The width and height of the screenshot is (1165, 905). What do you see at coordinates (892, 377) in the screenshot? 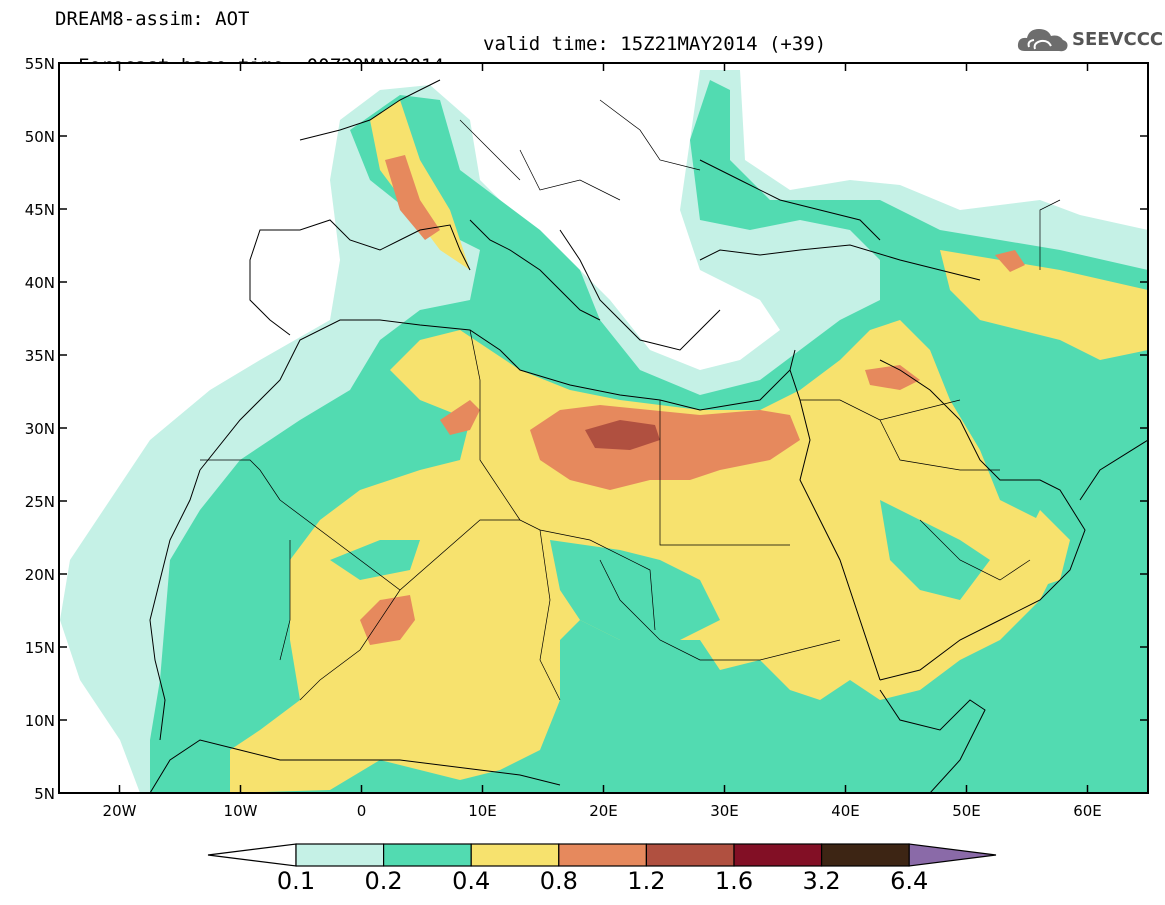
I see `aot-contour-0.8-iraq` at bounding box center [892, 377].